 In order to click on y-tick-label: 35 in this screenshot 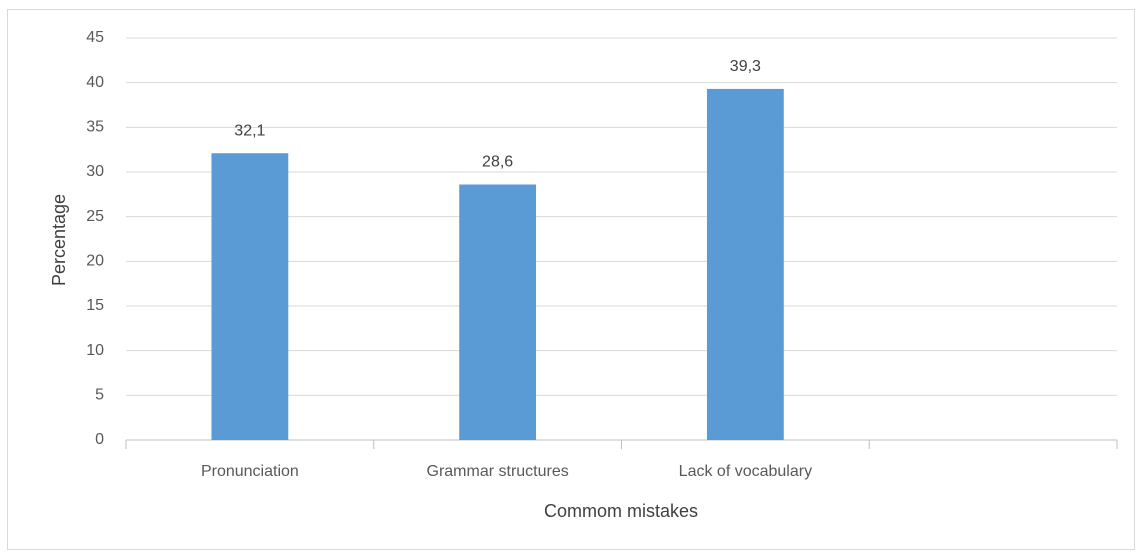, I will do `click(95, 127)`.